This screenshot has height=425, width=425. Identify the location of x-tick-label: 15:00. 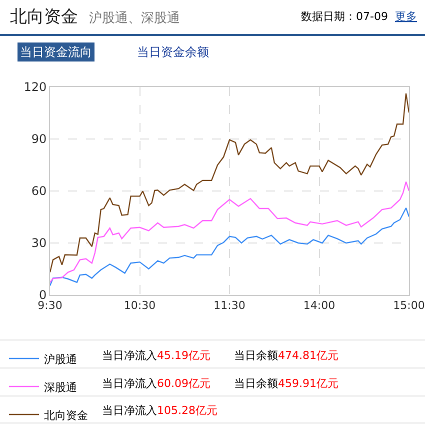
(409, 305).